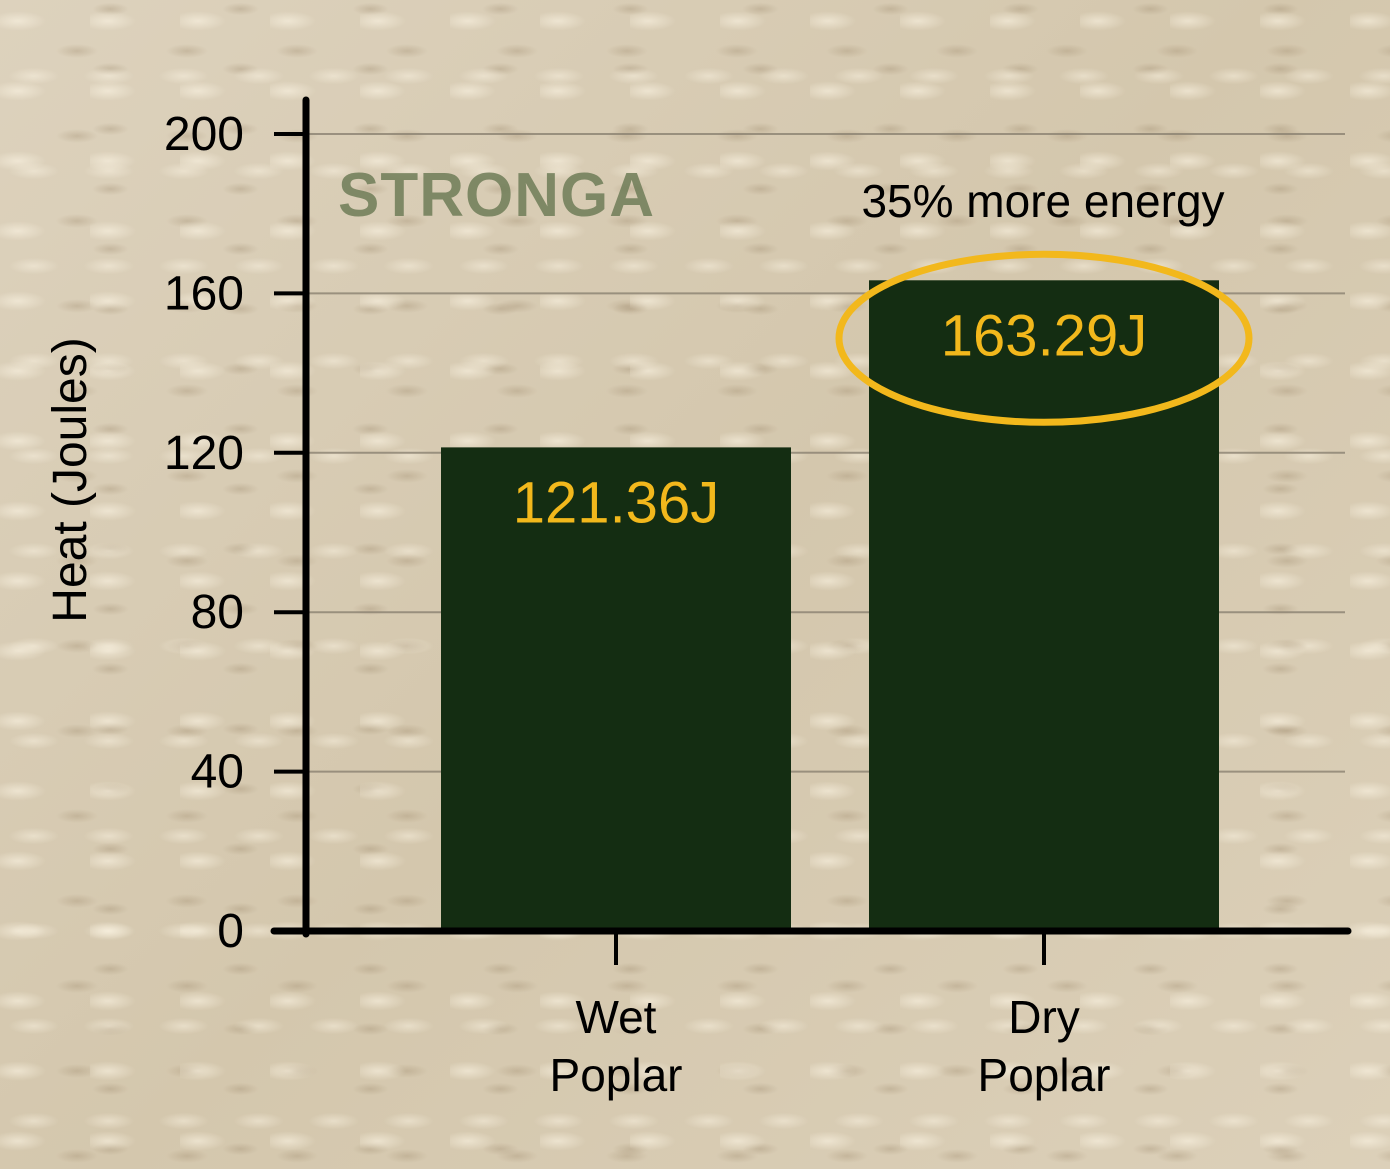 This screenshot has height=1169, width=1390. I want to click on y-tick-label: 120, so click(204, 453).